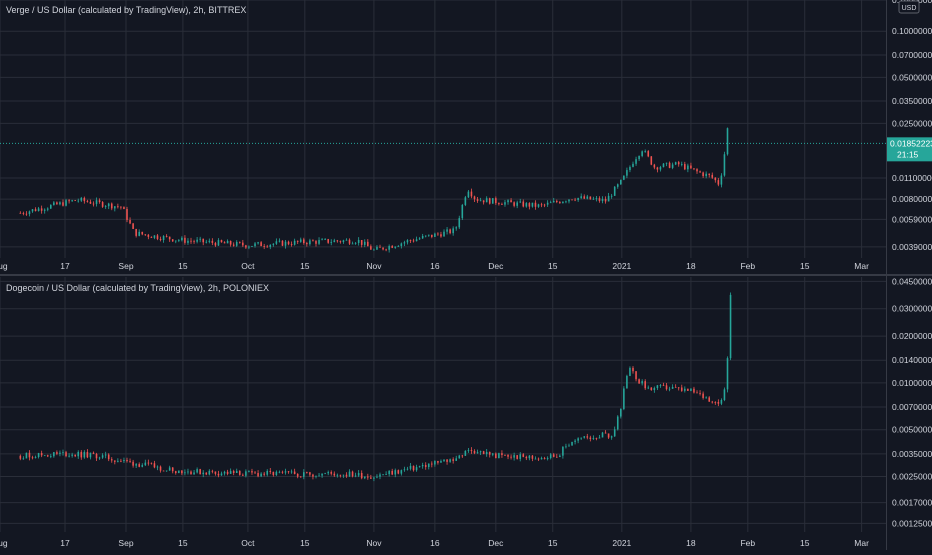  What do you see at coordinates (909, 149) in the screenshot?
I see `last-price-box` at bounding box center [909, 149].